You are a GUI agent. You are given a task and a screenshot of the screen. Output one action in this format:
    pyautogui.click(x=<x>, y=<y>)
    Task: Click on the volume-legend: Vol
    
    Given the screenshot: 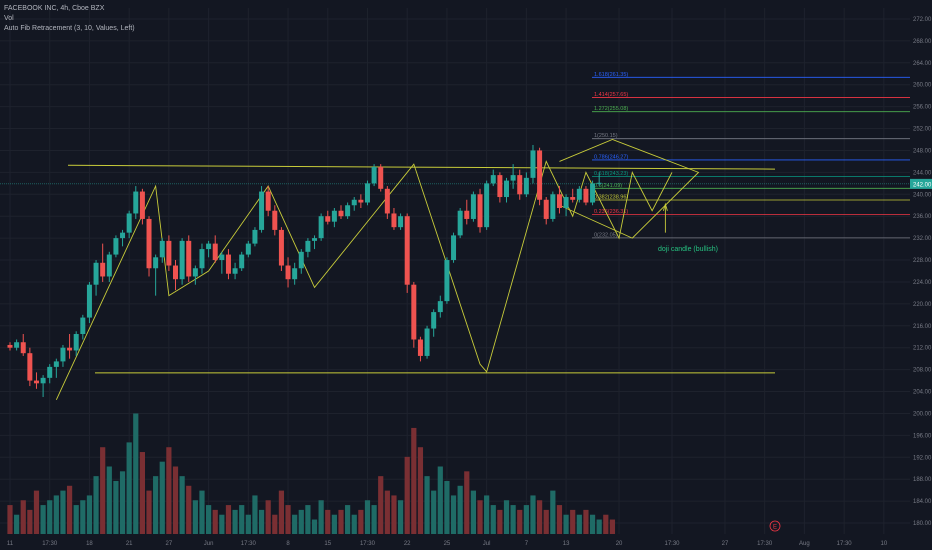 What is the action you would take?
    pyautogui.click(x=9, y=18)
    